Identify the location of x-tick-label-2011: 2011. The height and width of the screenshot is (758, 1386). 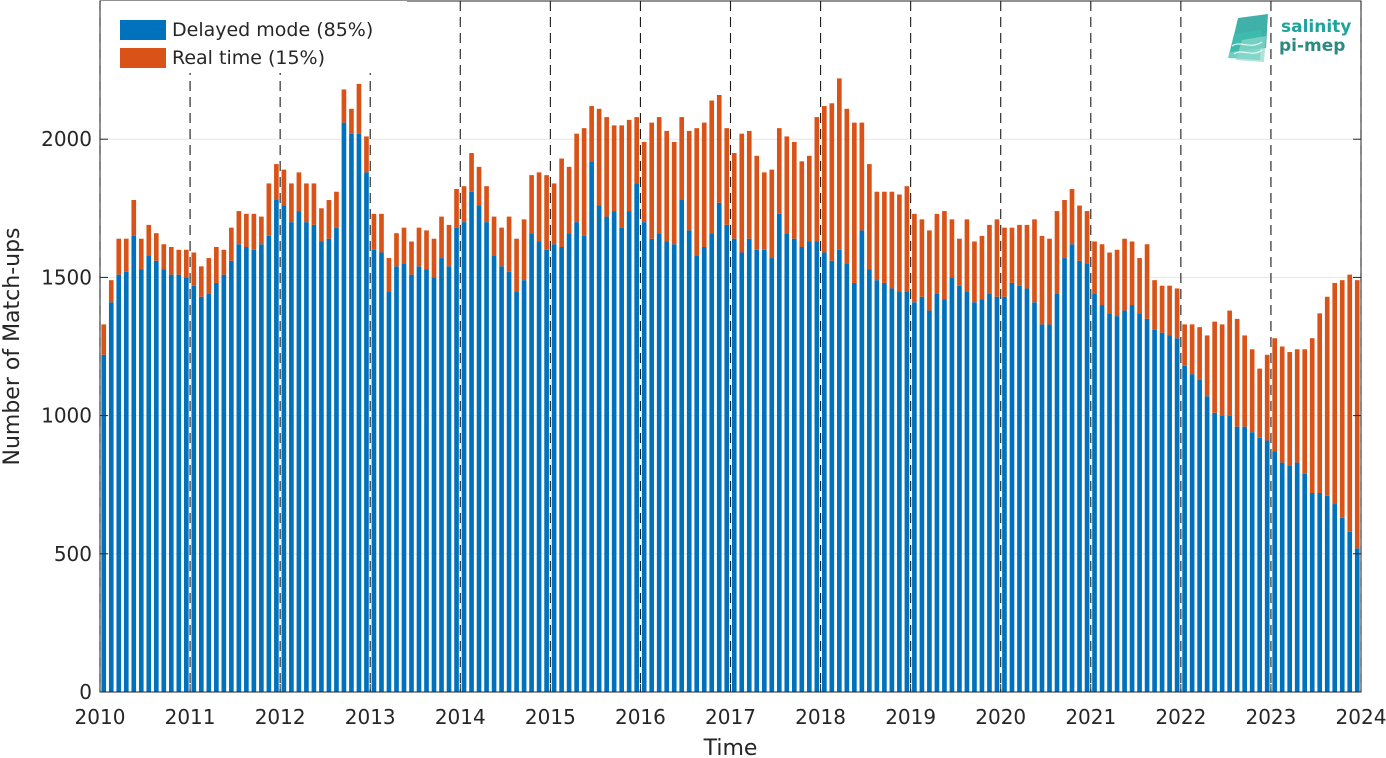
(190, 717).